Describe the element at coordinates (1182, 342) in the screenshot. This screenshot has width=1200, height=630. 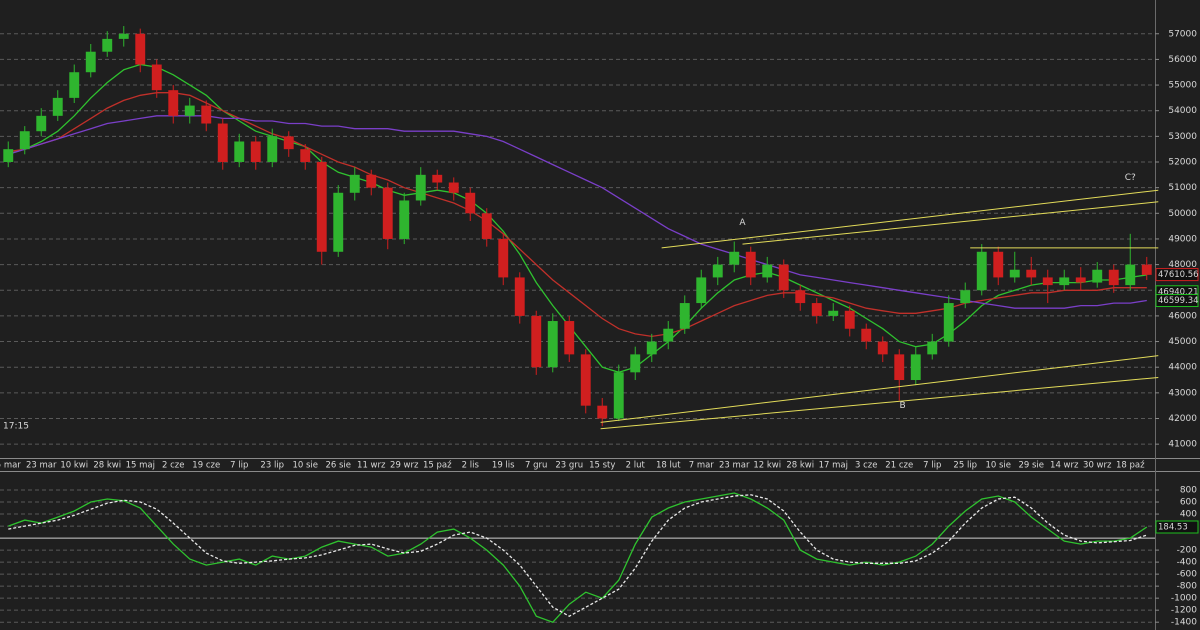
I see `y-tick-label: 45000` at that location.